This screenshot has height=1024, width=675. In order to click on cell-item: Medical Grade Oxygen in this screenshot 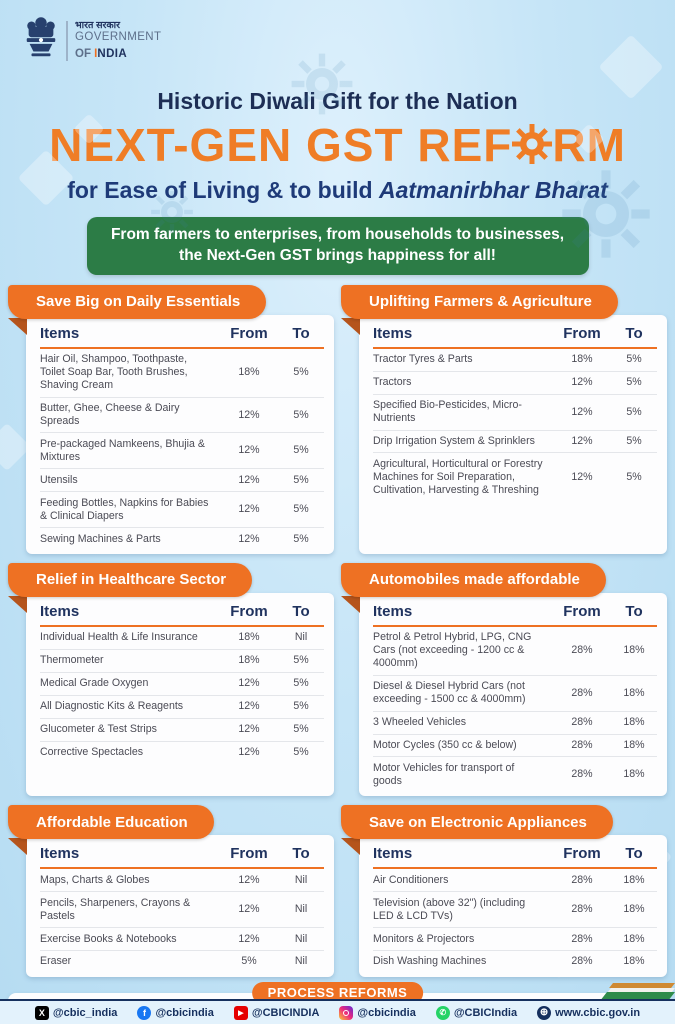, I will do `click(130, 684)`.